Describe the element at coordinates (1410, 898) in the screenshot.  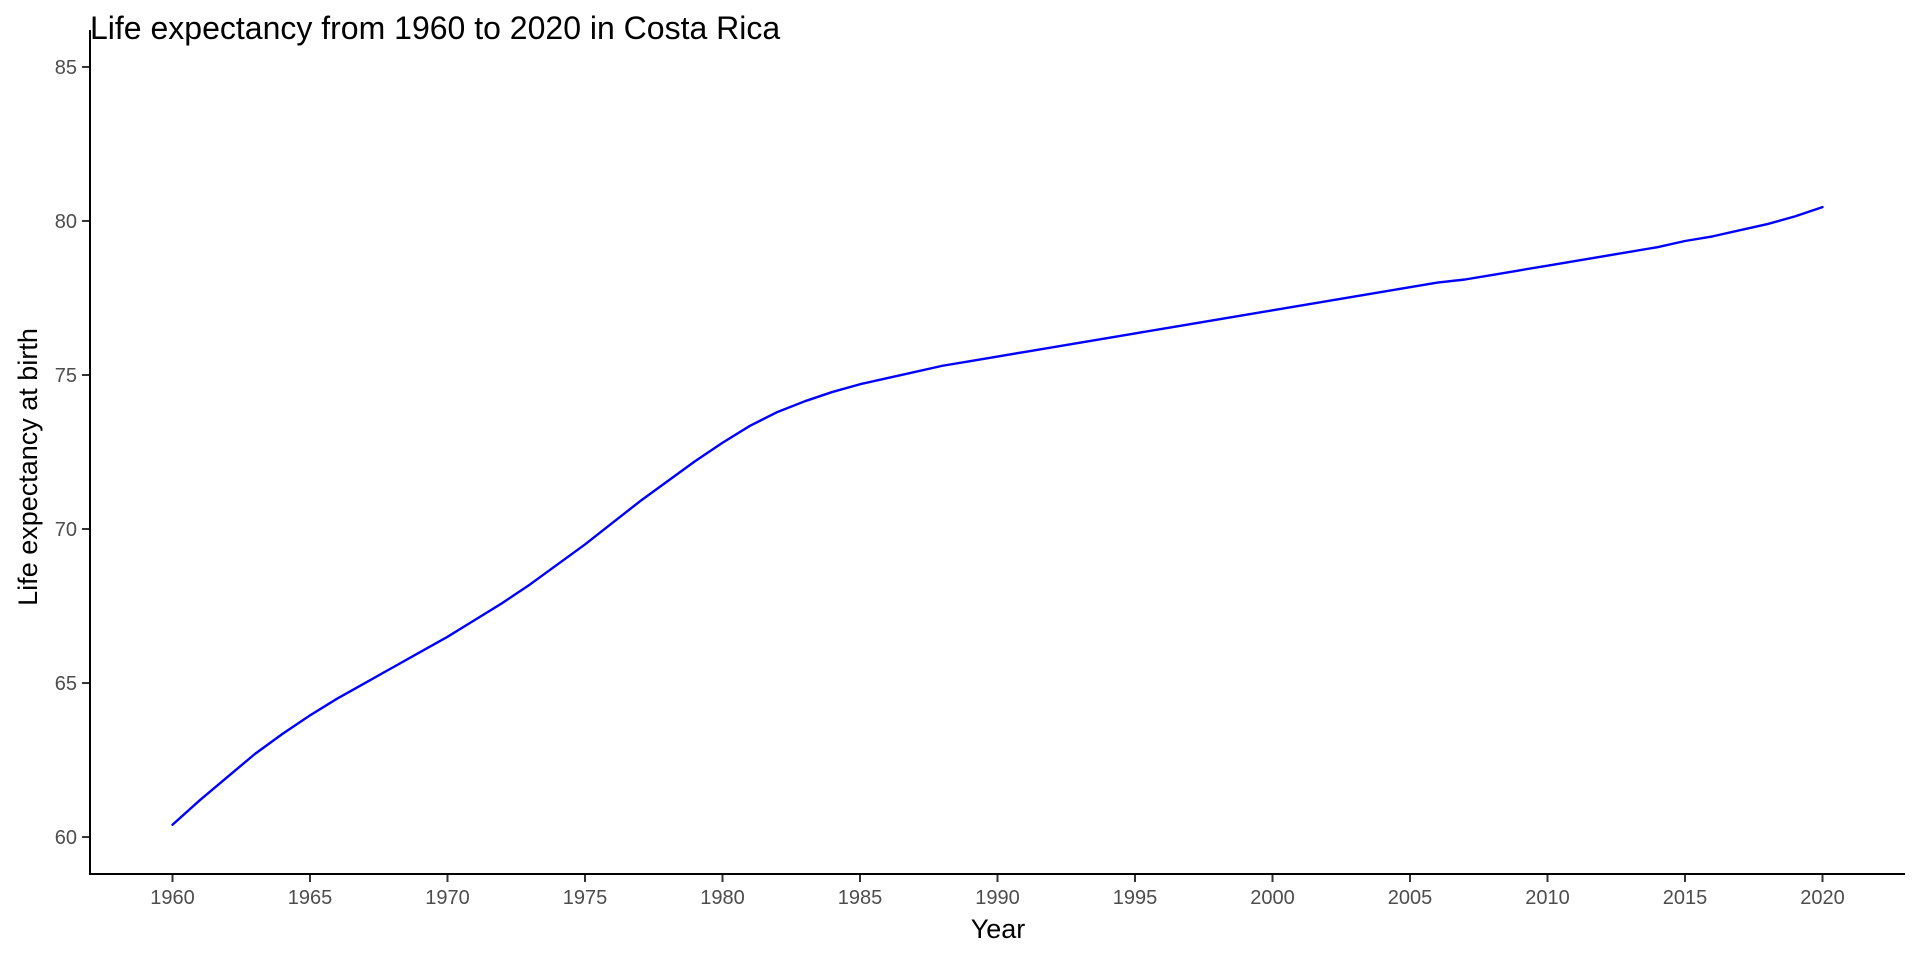
I see `x-tick-label: 2005` at that location.